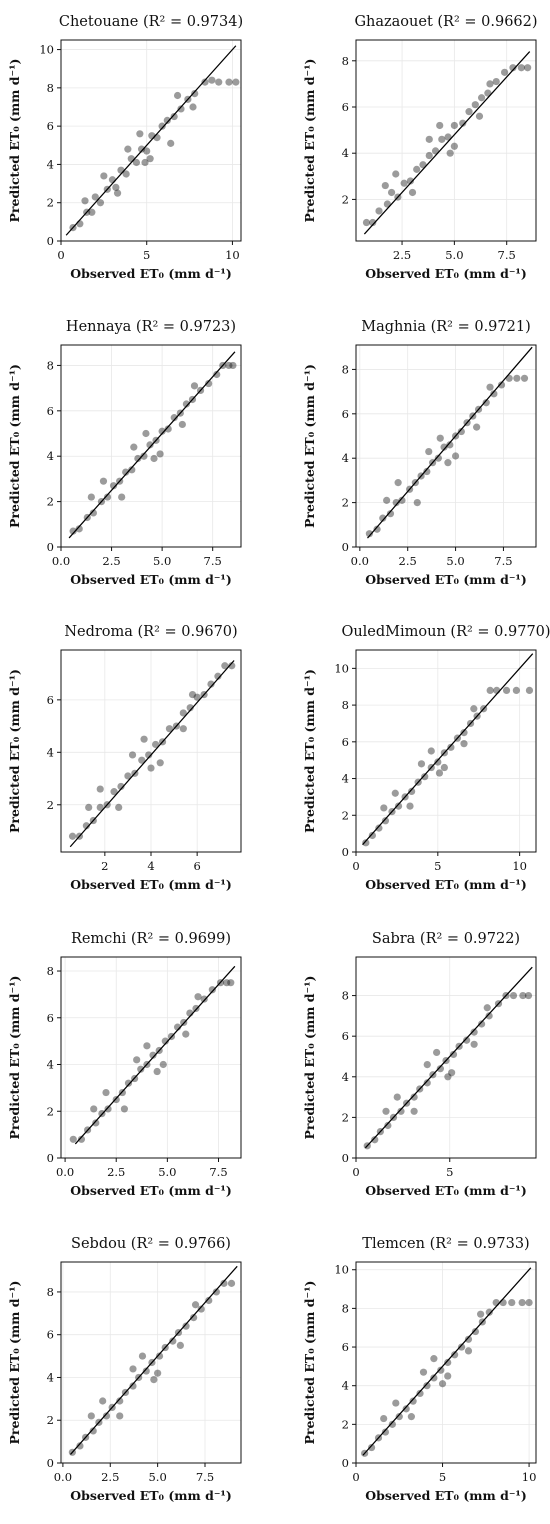 Image resolution: width=550 pixels, height=1524 pixels. I want to click on x-tick-label: 2.5, so click(402, 255).